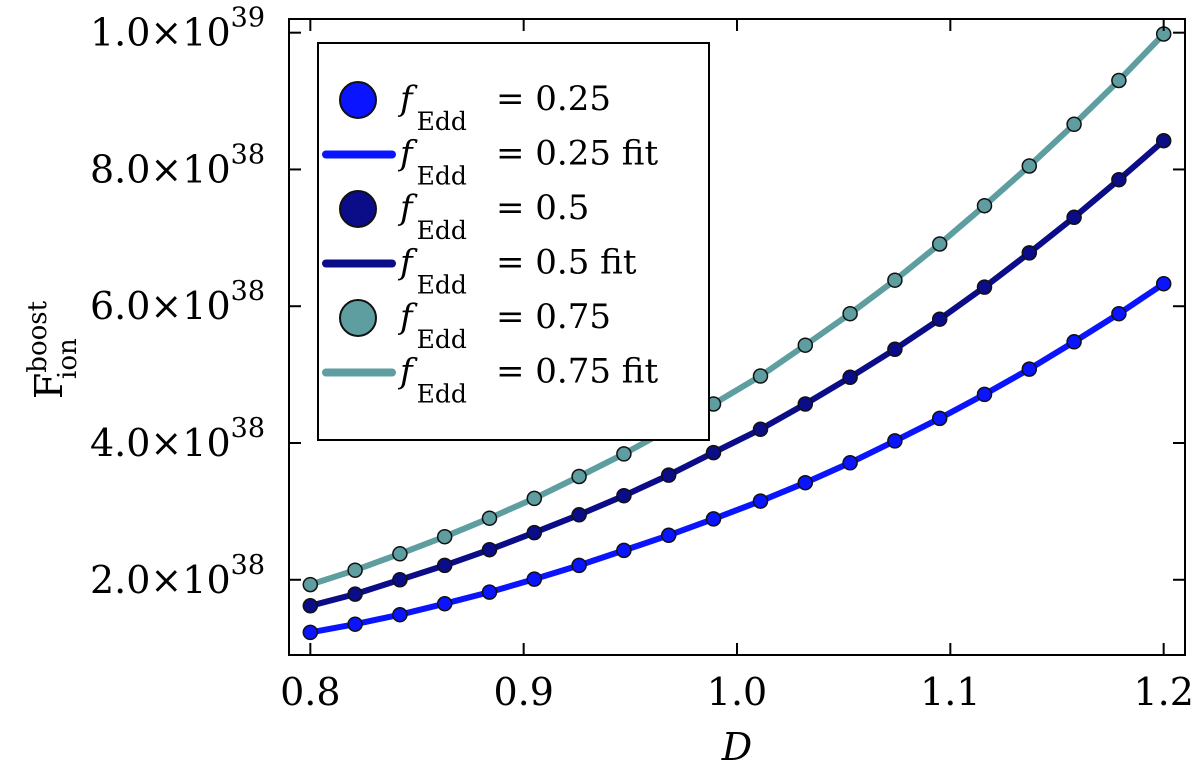  What do you see at coordinates (737, 692) in the screenshot?
I see `x-tick-label-2: 1.0` at bounding box center [737, 692].